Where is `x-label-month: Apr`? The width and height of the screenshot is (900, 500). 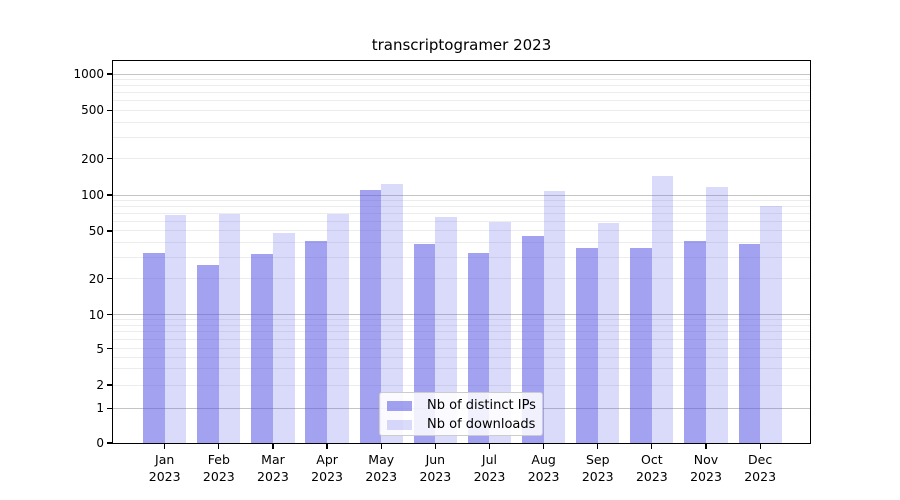 x-label-month: Apr is located at coordinates (327, 459).